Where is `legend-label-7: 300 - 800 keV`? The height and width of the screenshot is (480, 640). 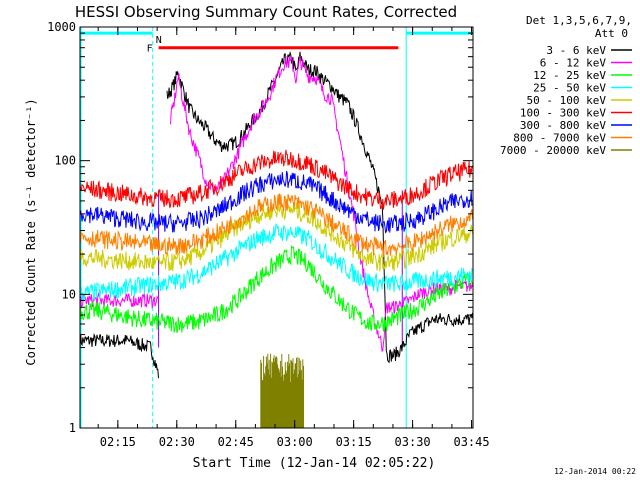 legend-label-7: 300 - 800 keV is located at coordinates (563, 125).